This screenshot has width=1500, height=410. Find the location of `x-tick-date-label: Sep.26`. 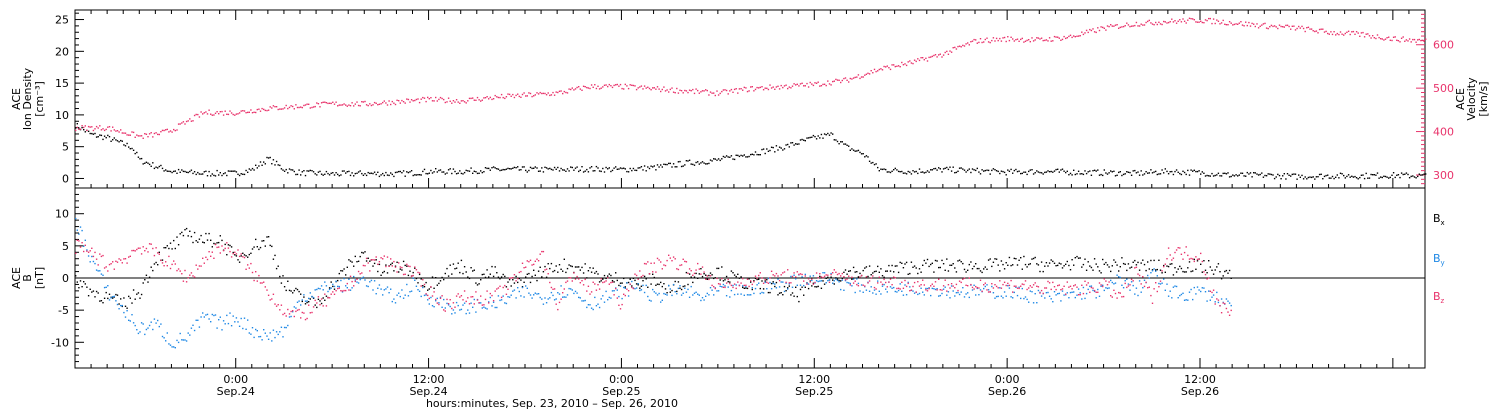

x-tick-date-label: Sep.26 is located at coordinates (1007, 391).